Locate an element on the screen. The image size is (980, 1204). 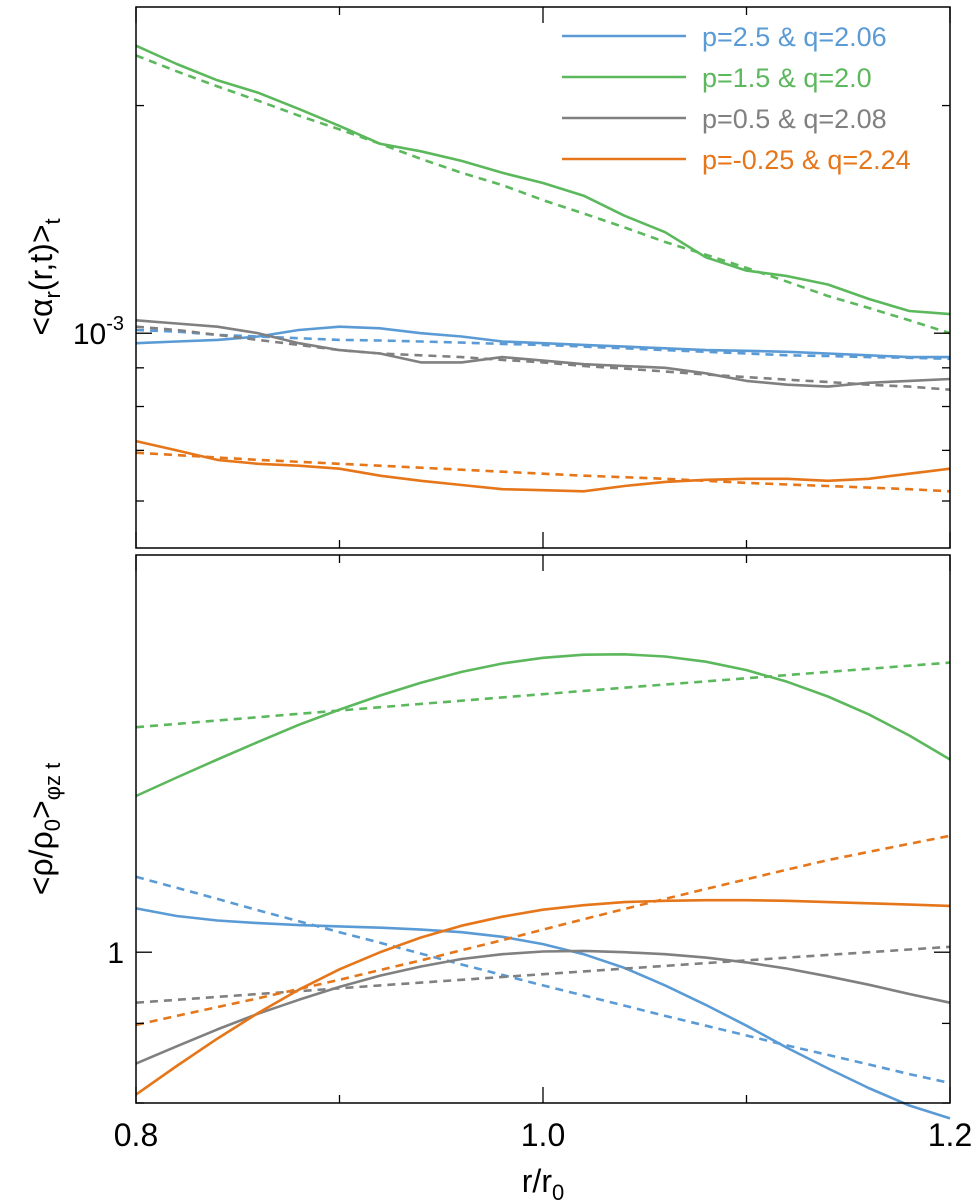
bottom-ytick-labels: 1 is located at coordinates (115, 953).